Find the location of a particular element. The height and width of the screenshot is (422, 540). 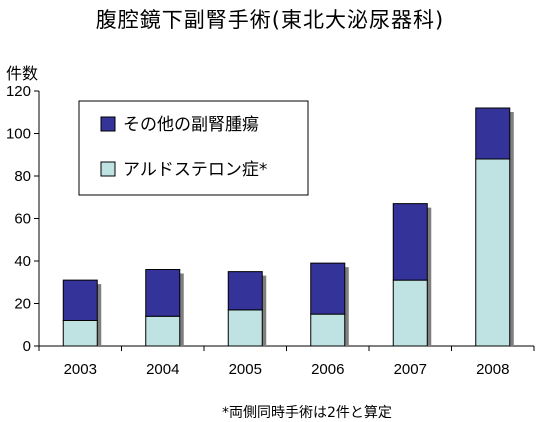

x-tick-label: 2004 is located at coordinates (162, 369).